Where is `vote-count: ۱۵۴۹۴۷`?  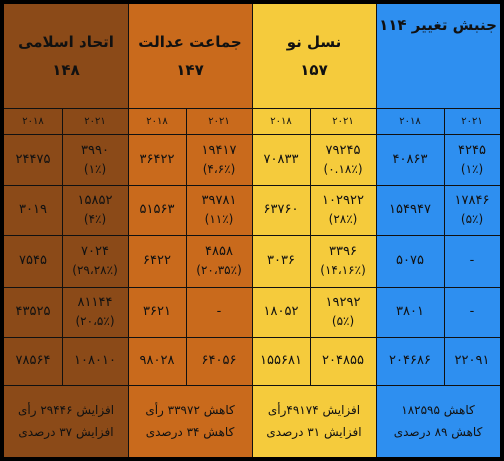
vote-count: ۱۵۴۹۴۷ is located at coordinates (410, 209).